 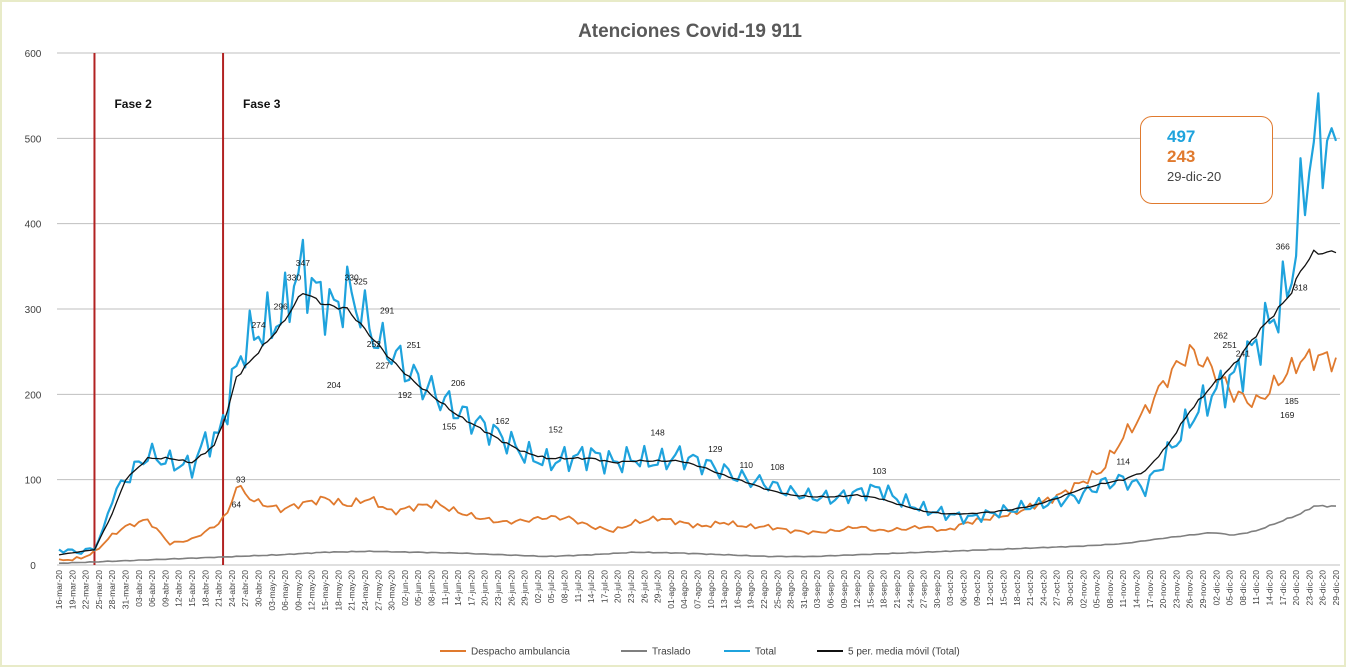 I want to click on x-tick-label: 02-jun-20, so click(x=405, y=588).